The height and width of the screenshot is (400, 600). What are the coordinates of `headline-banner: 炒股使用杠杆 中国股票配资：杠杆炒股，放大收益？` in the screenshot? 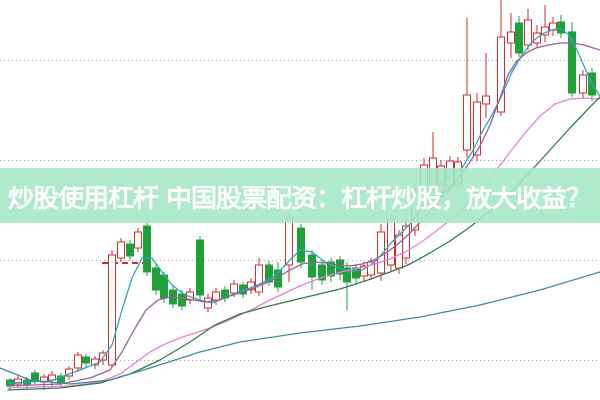 It's located at (300, 195).